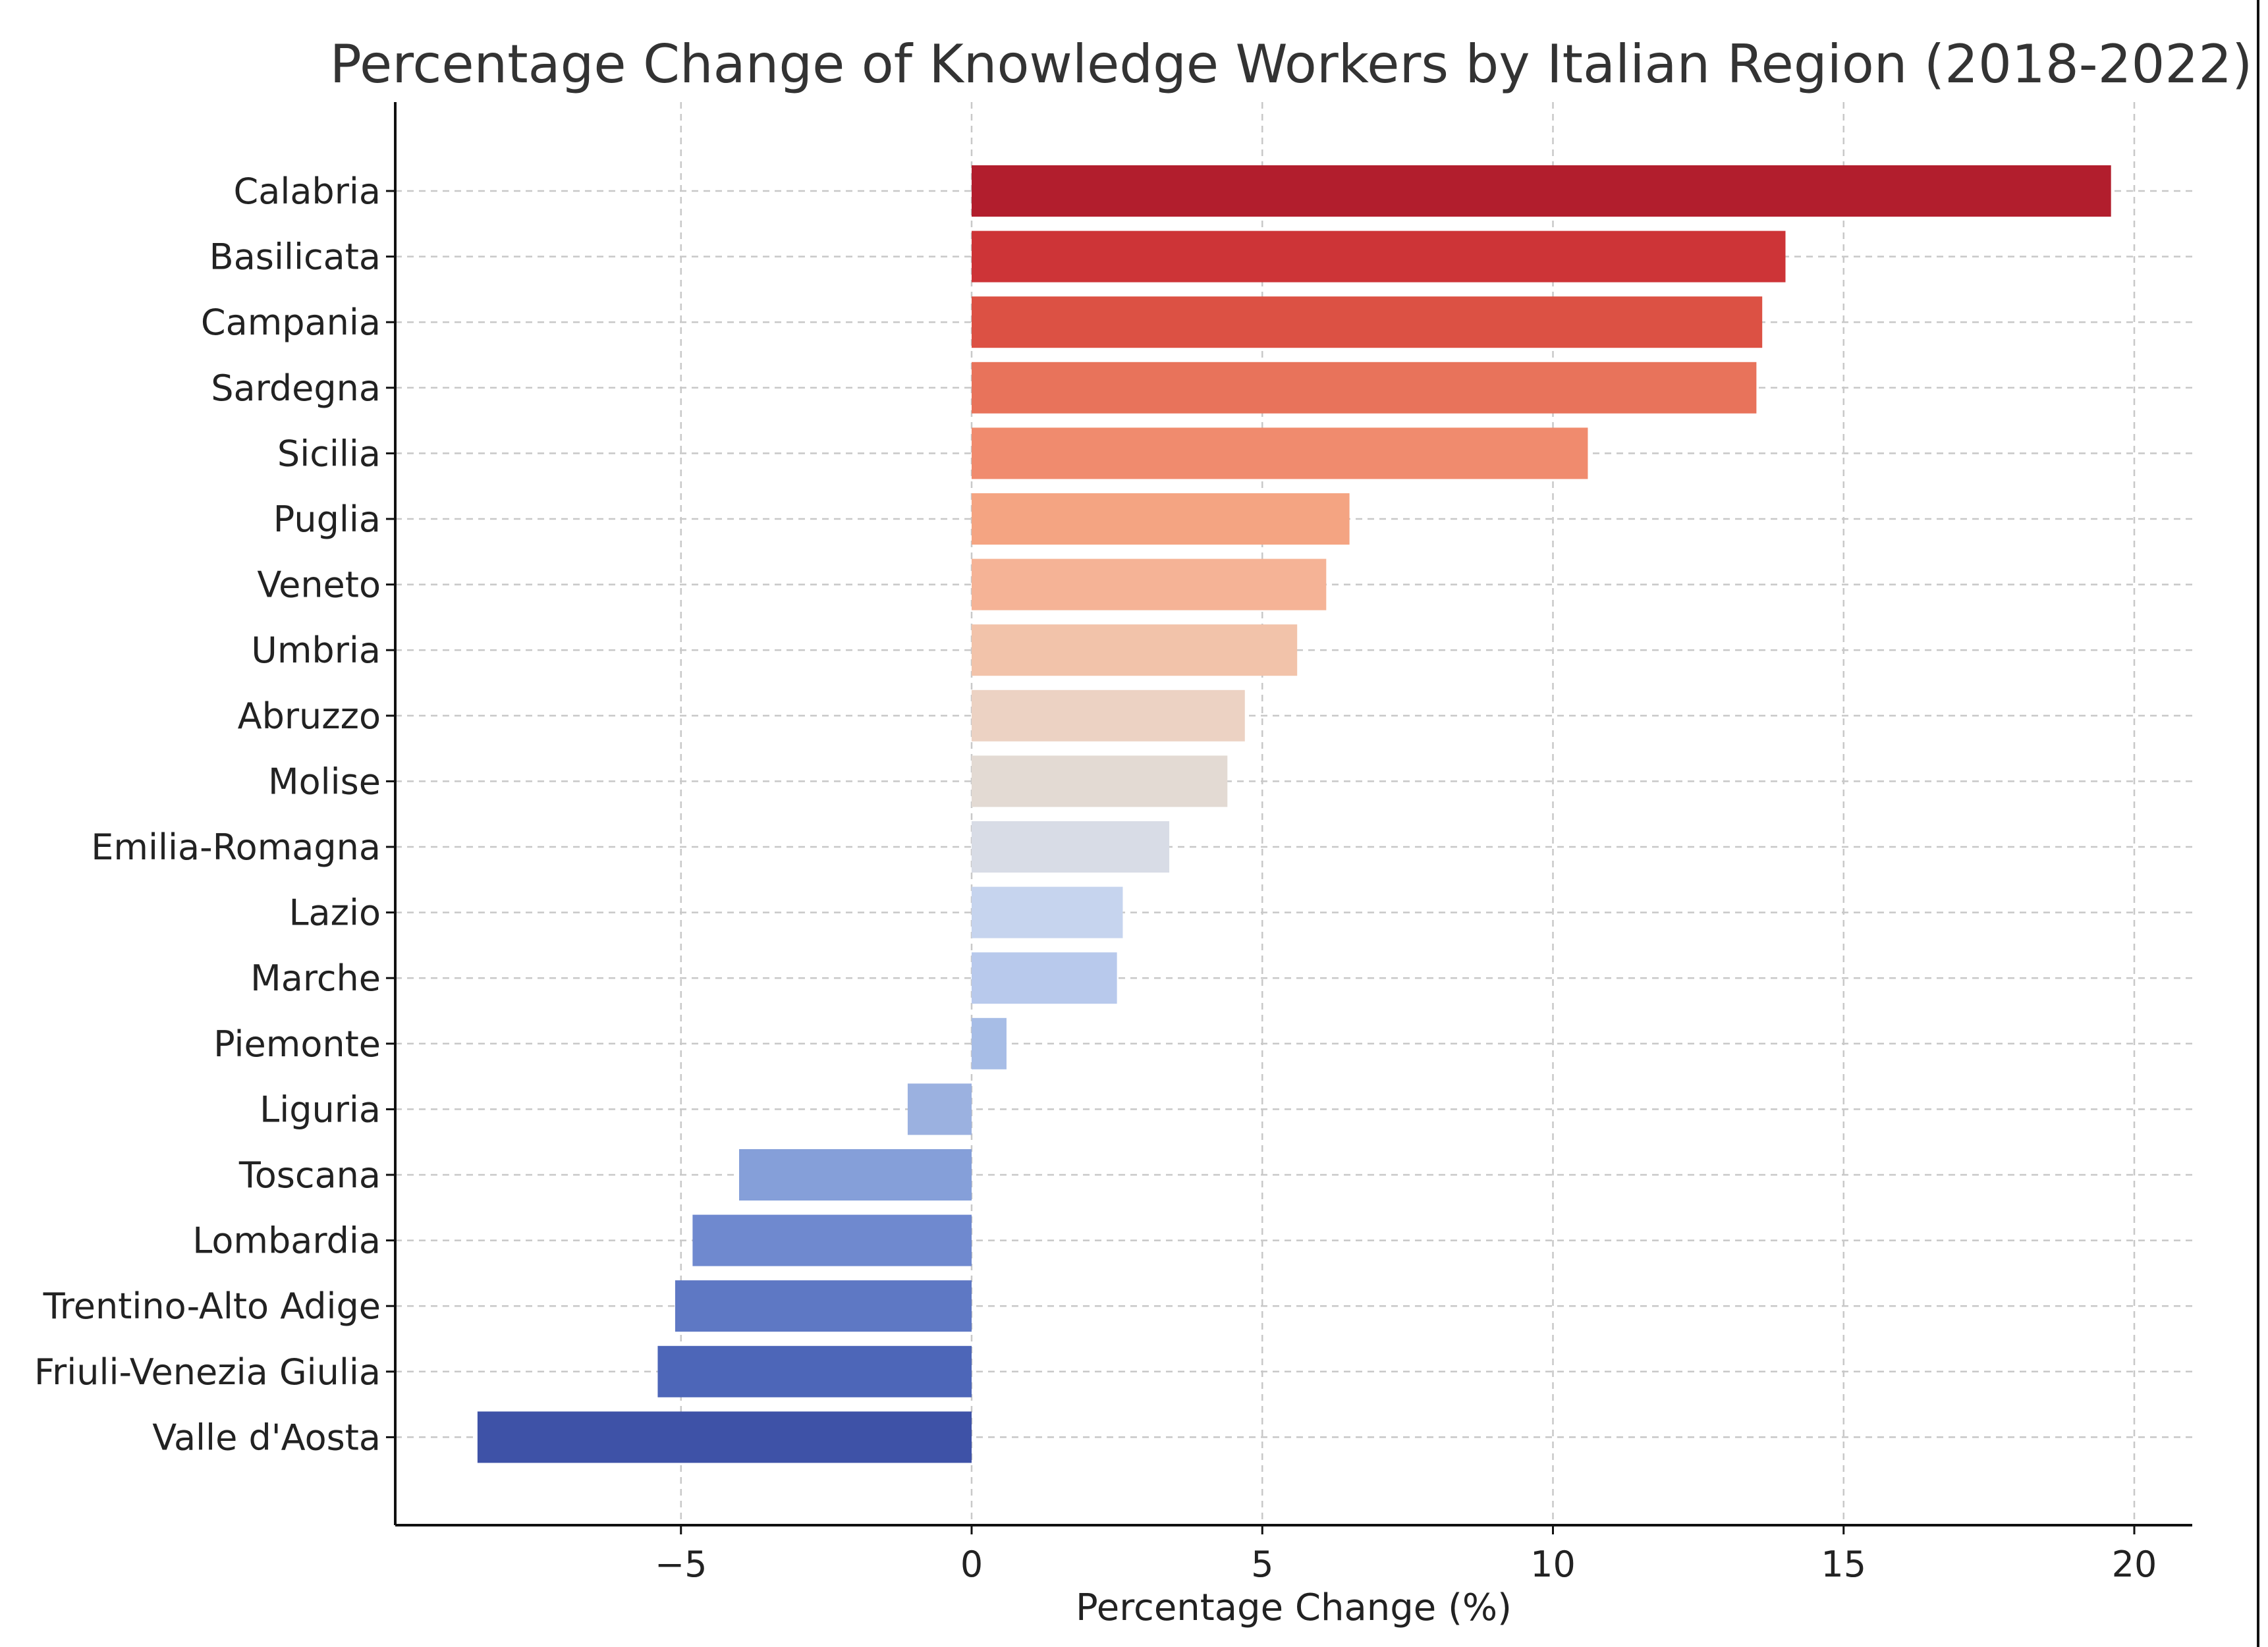  What do you see at coordinates (309, 716) in the screenshot?
I see `category-label: Abruzzo` at bounding box center [309, 716].